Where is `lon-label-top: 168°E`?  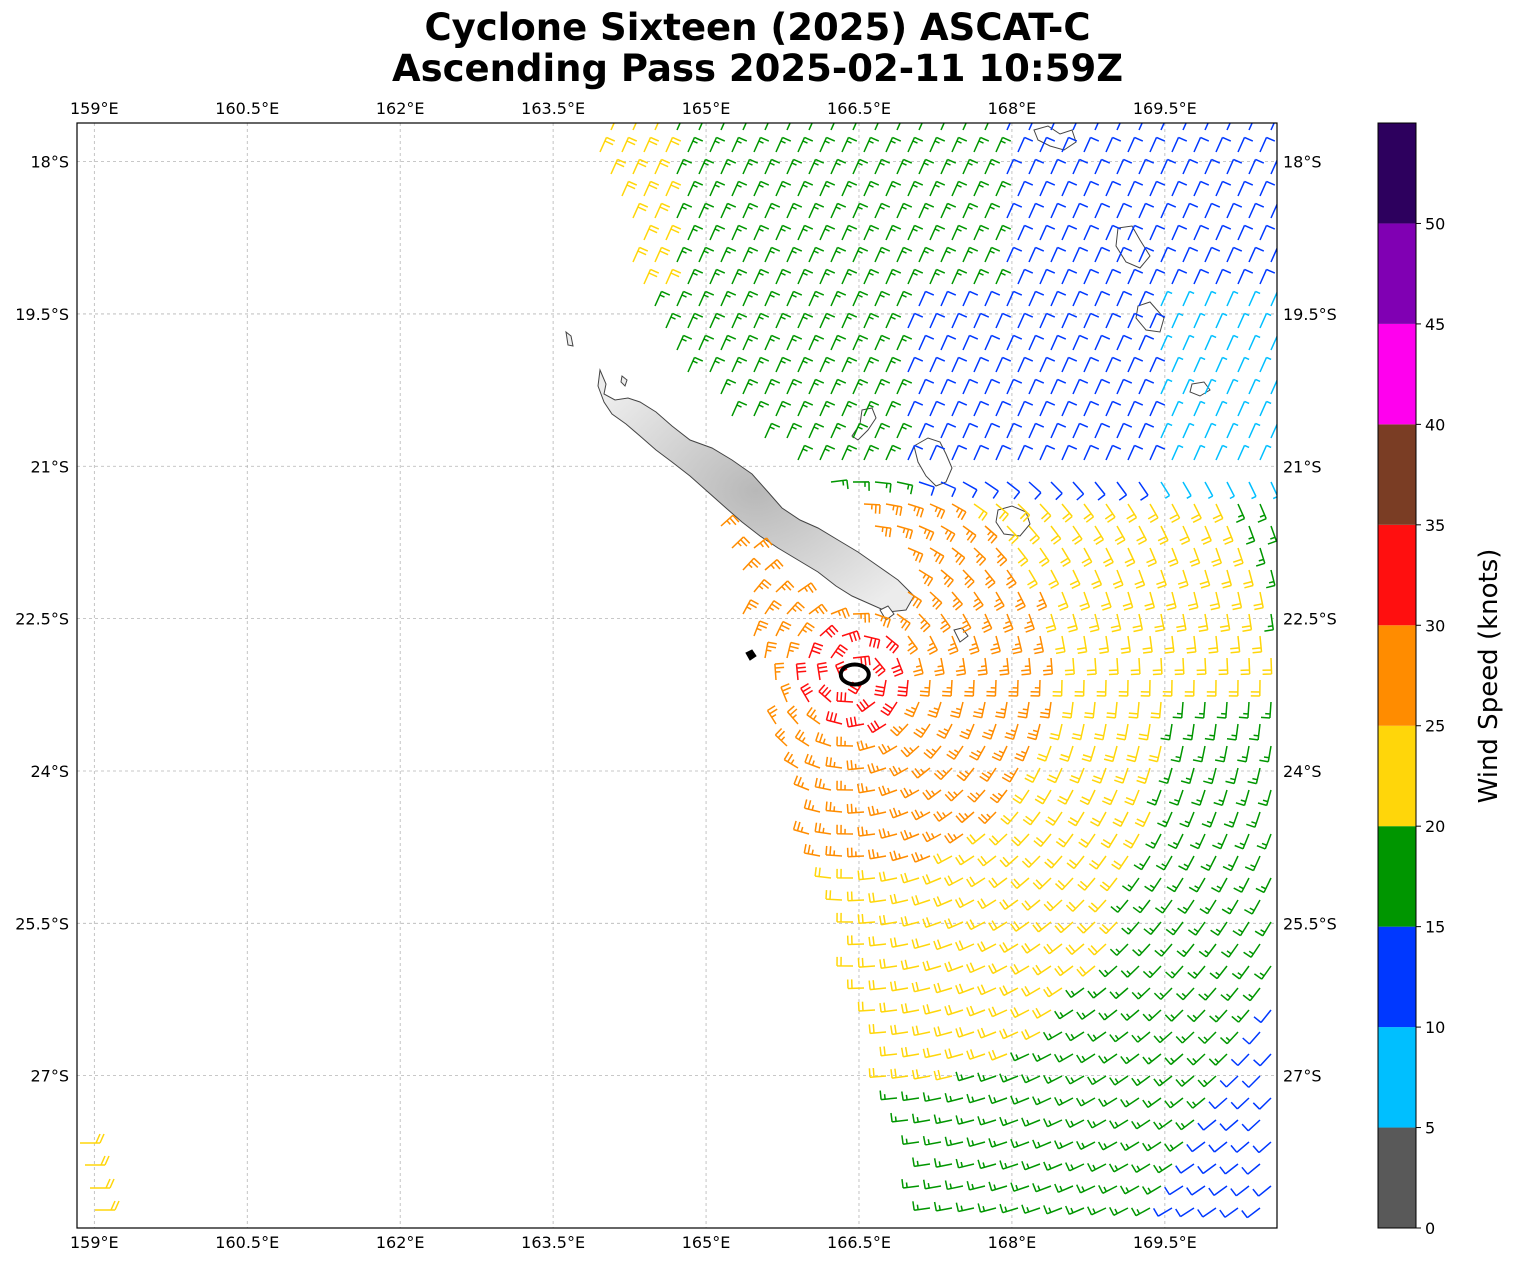 lon-label-top: 168°E is located at coordinates (1012, 108).